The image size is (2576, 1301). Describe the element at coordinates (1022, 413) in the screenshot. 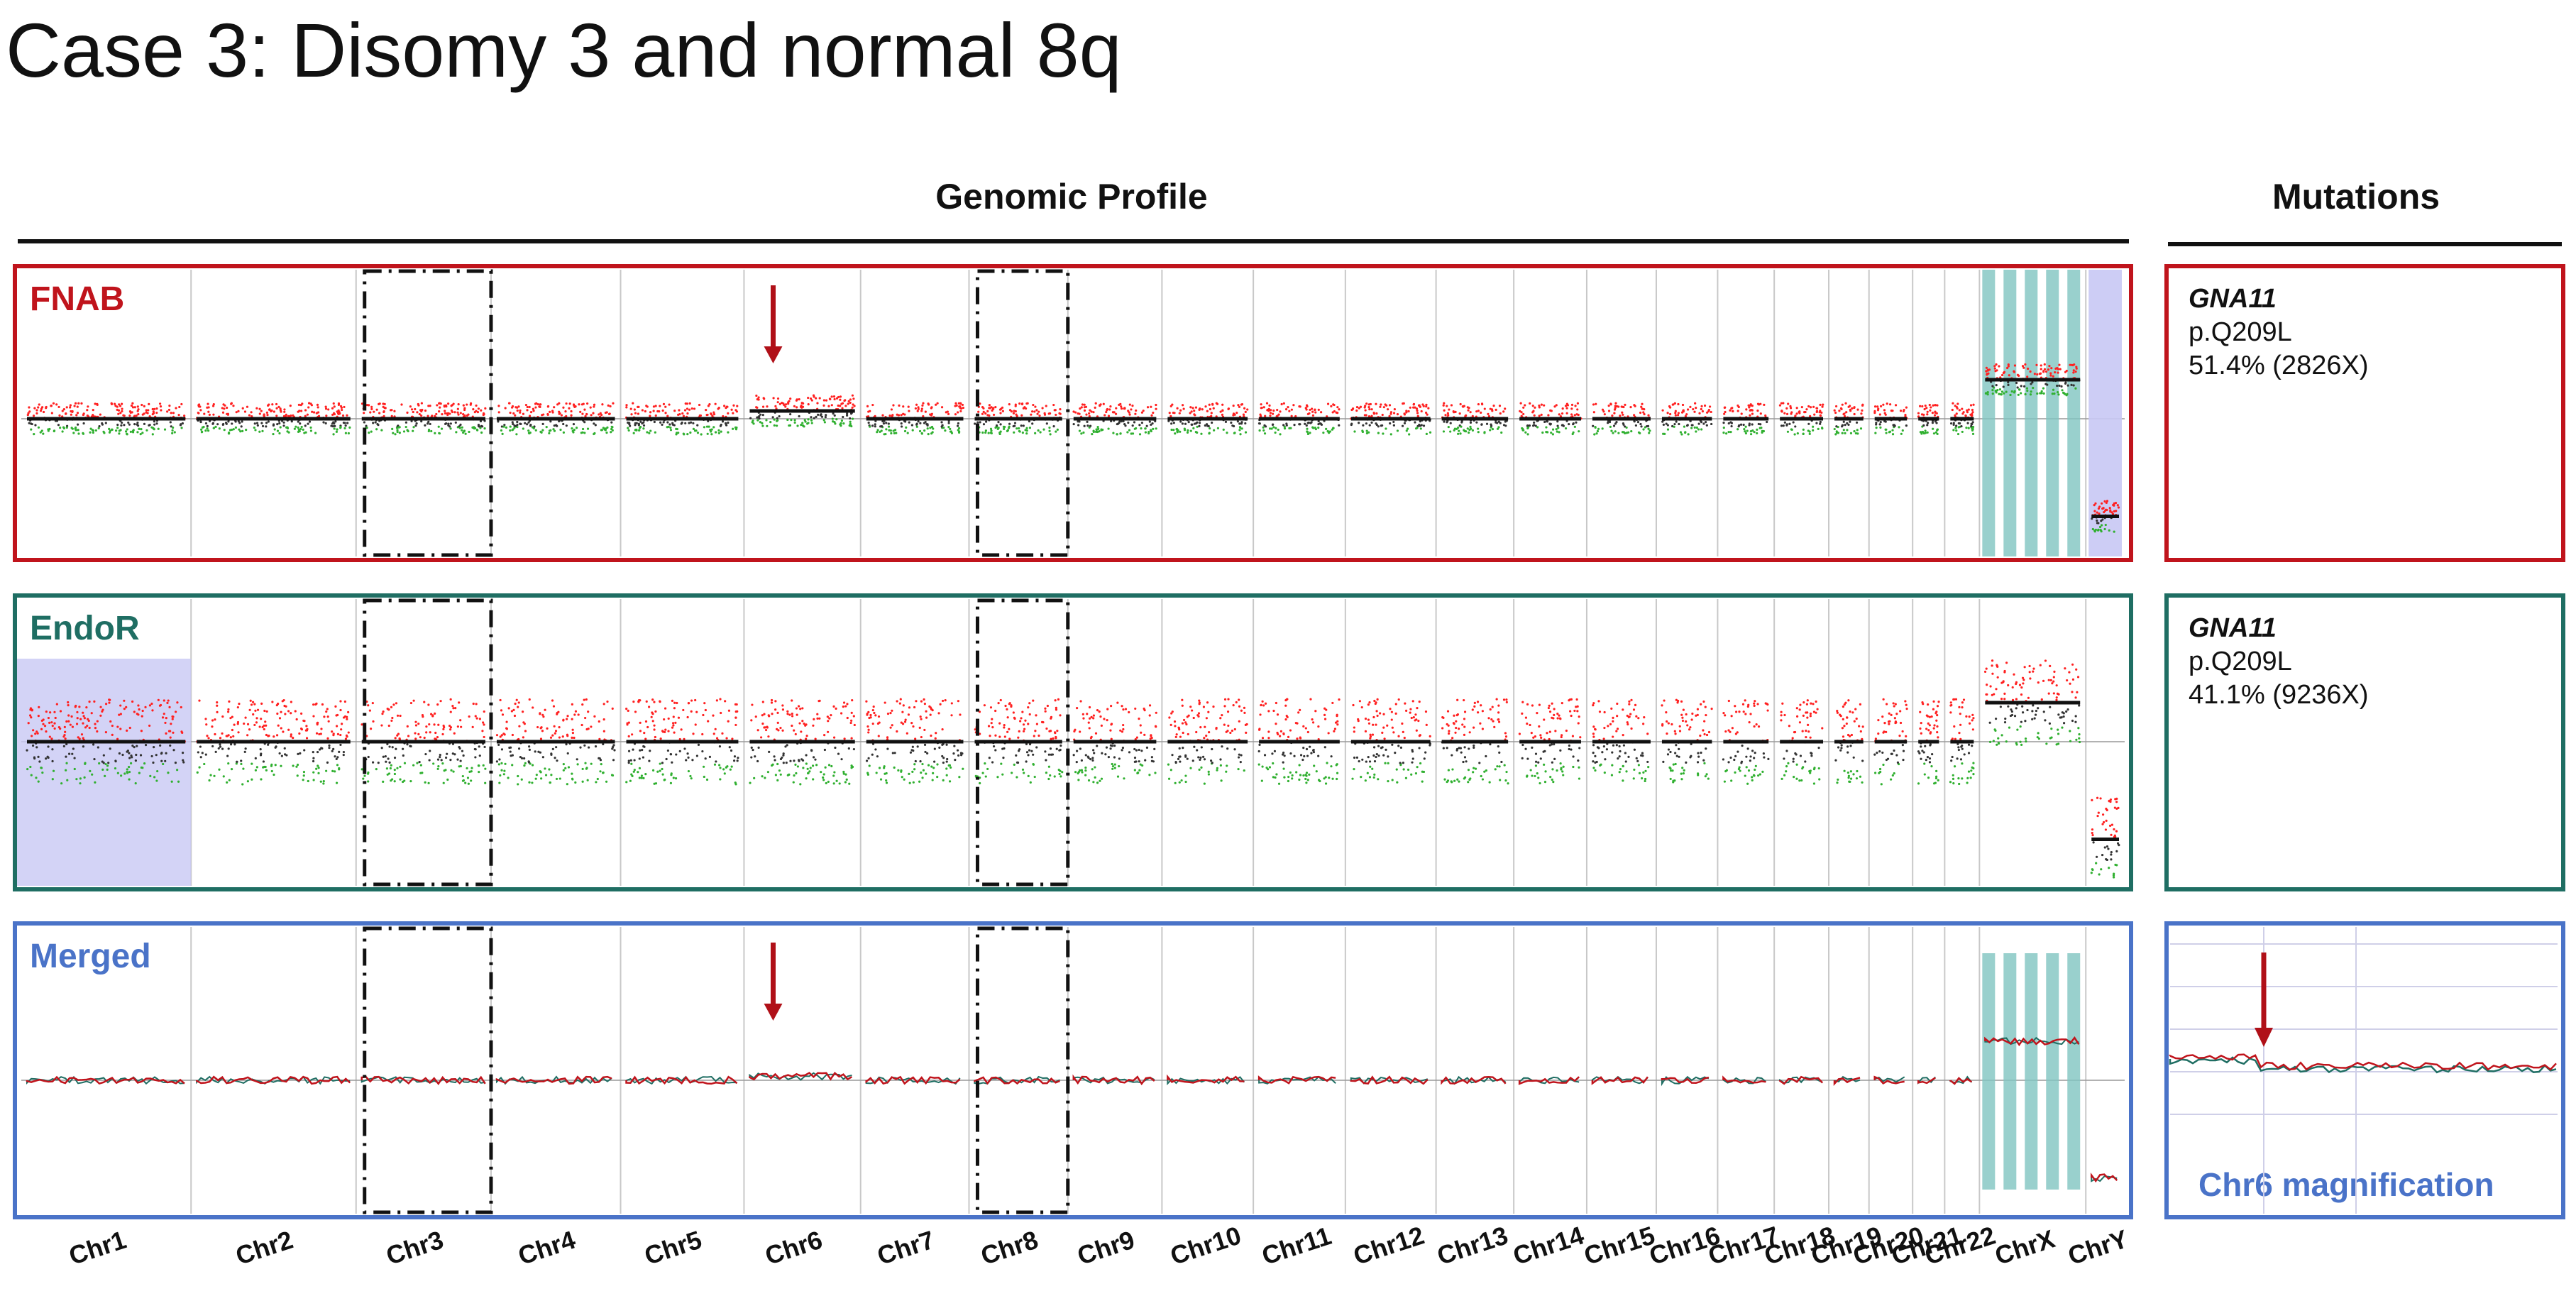

I see `chr8-highlight-box` at that location.